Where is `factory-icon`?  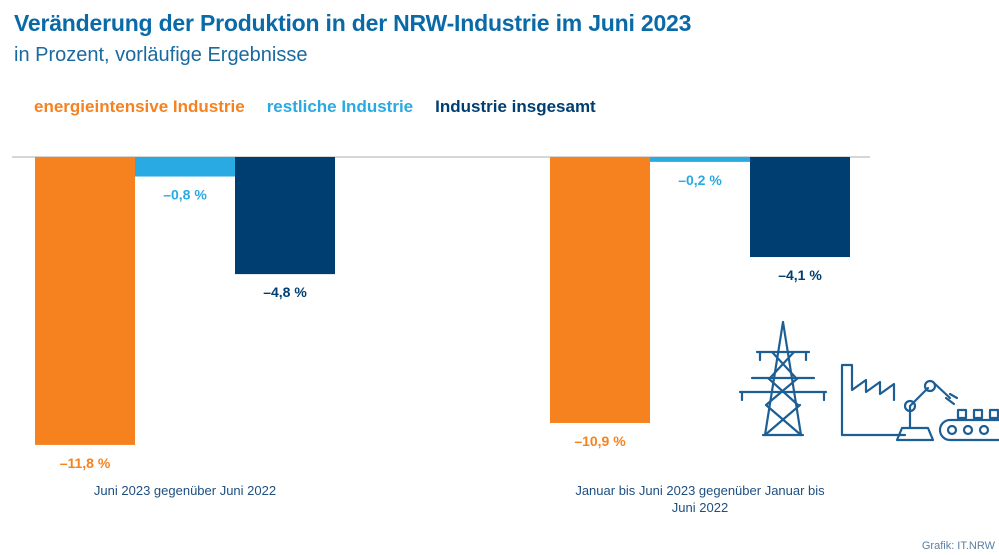 factory-icon is located at coordinates (873, 400).